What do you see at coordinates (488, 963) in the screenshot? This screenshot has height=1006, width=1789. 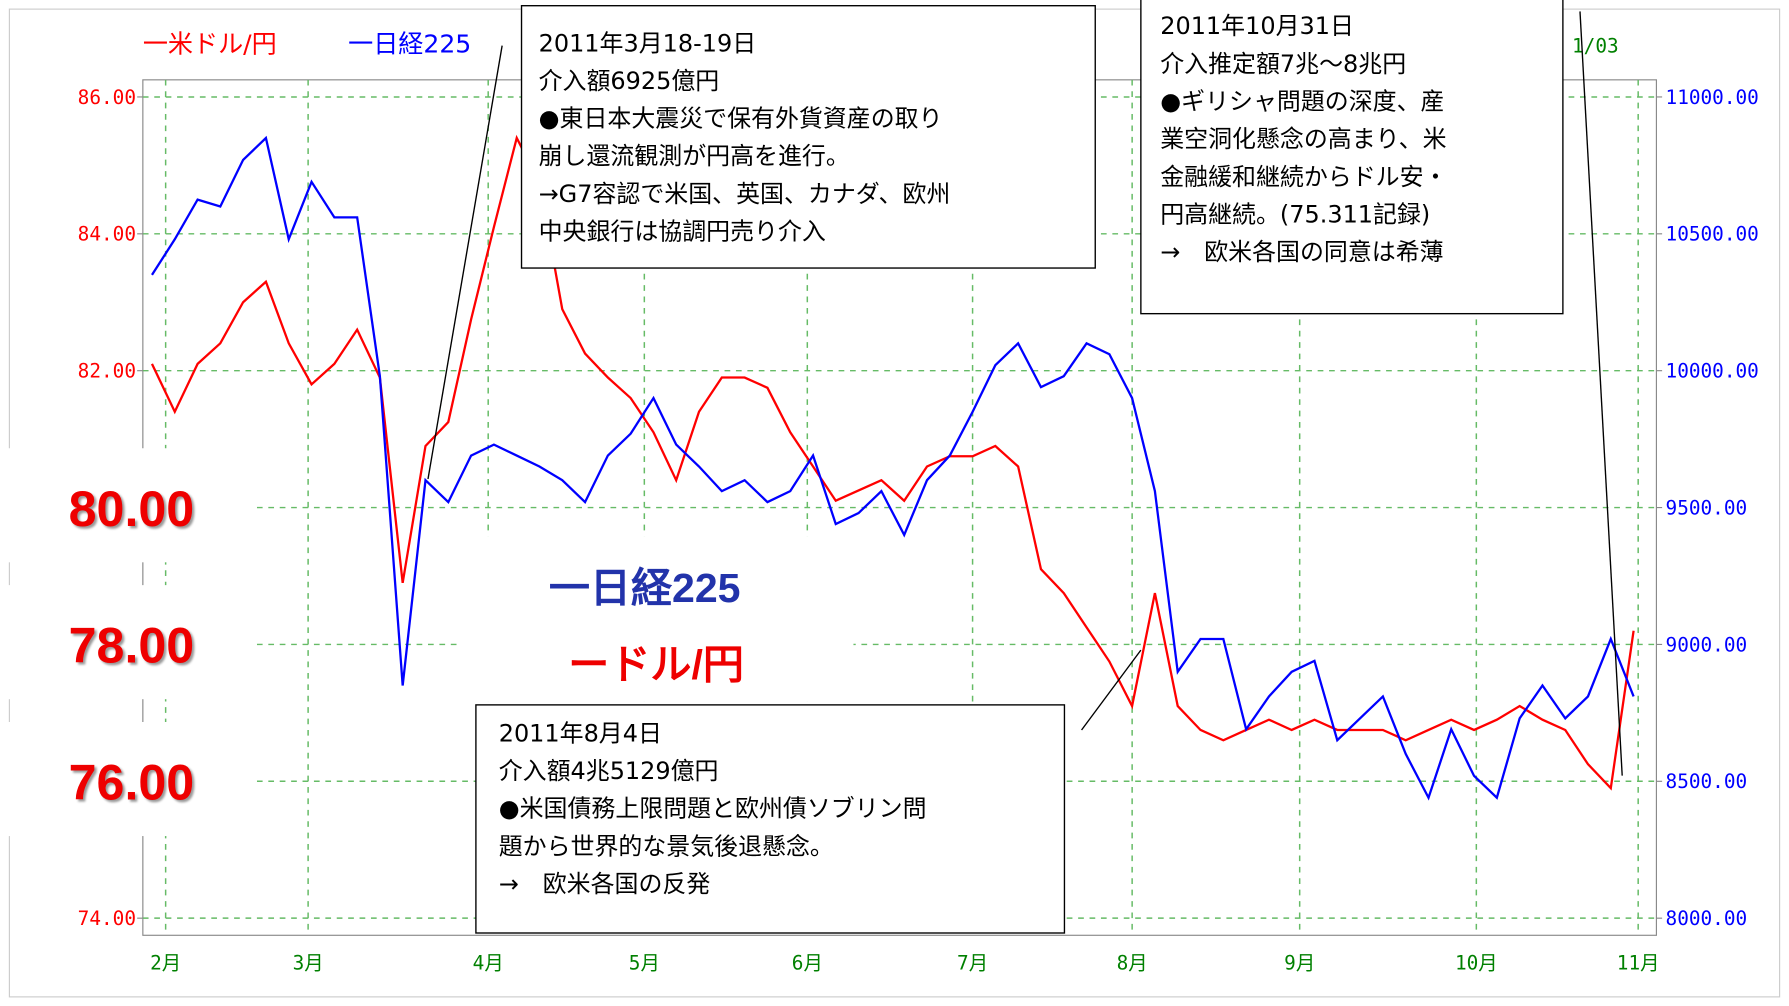 I see `x-tick-label: 4月` at bounding box center [488, 963].